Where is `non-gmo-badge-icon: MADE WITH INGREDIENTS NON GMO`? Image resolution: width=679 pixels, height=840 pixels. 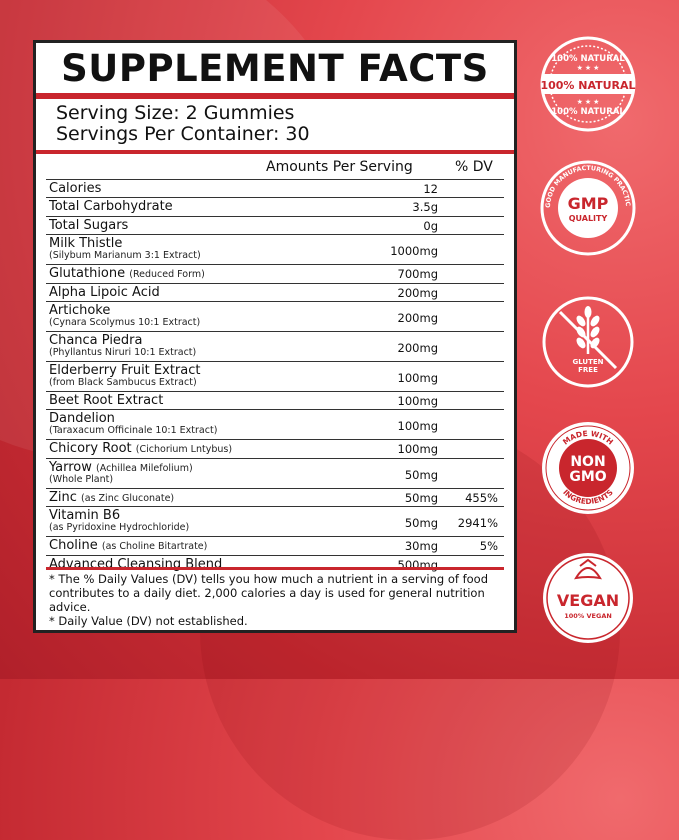 non-gmo-badge-icon: MADE WITH INGREDIENTS NON GMO is located at coordinates (588, 468).